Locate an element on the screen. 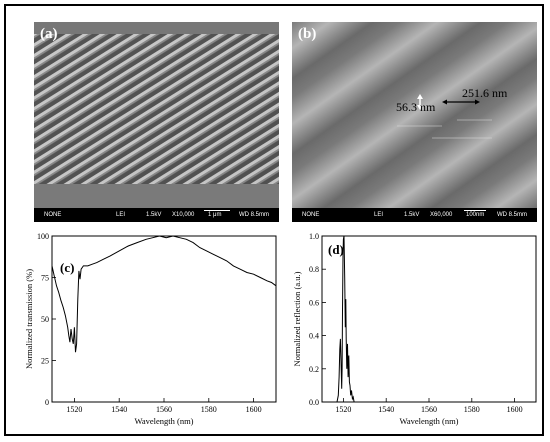 The height and width of the screenshot is (442, 550). y-tick-label: 0.6 is located at coordinates (314, 302).